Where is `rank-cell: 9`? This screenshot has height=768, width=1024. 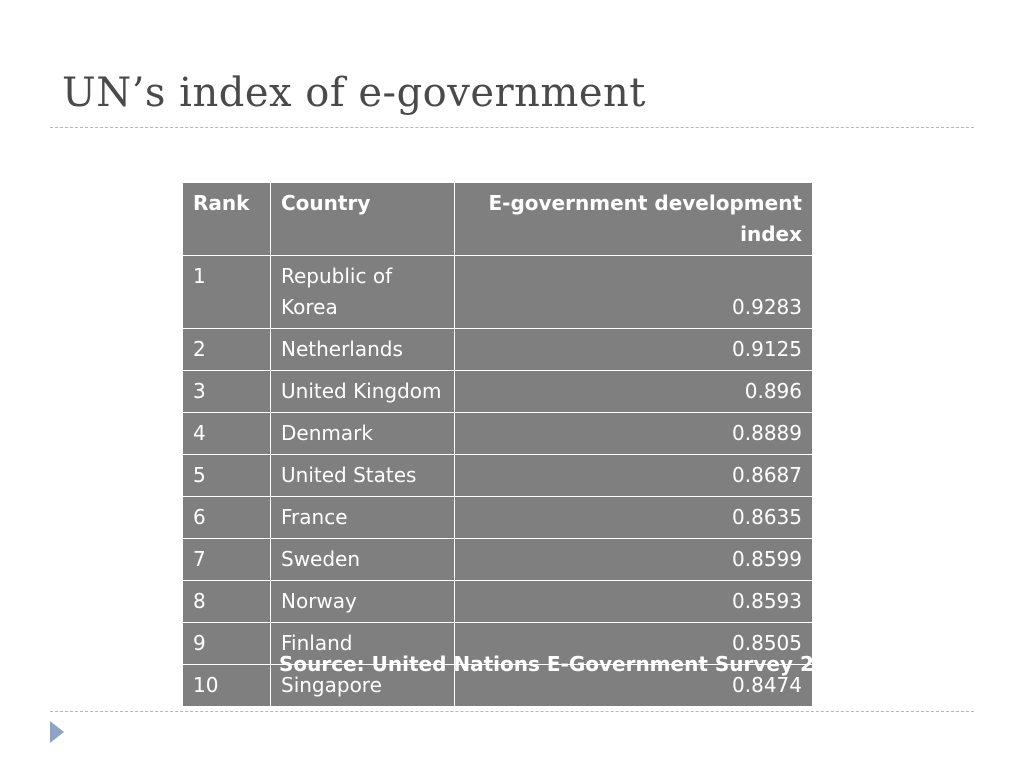 rank-cell: 9 is located at coordinates (226, 643).